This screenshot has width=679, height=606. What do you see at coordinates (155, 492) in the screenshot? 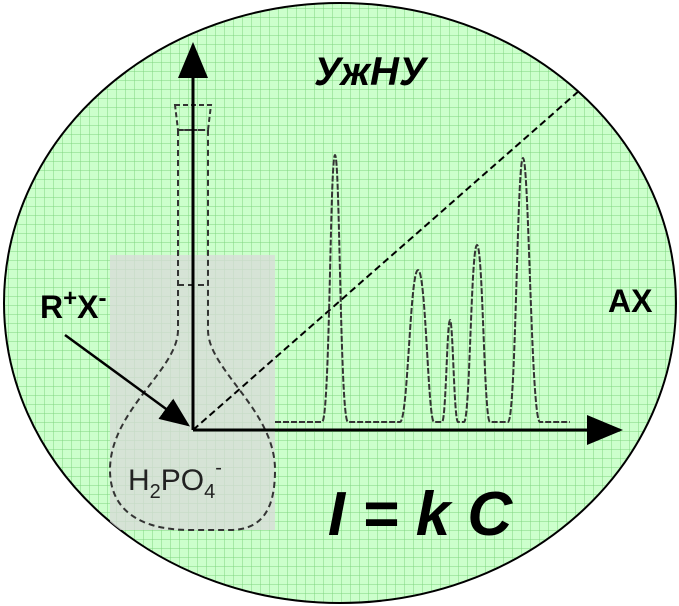
I see `h-count: 2` at bounding box center [155, 492].